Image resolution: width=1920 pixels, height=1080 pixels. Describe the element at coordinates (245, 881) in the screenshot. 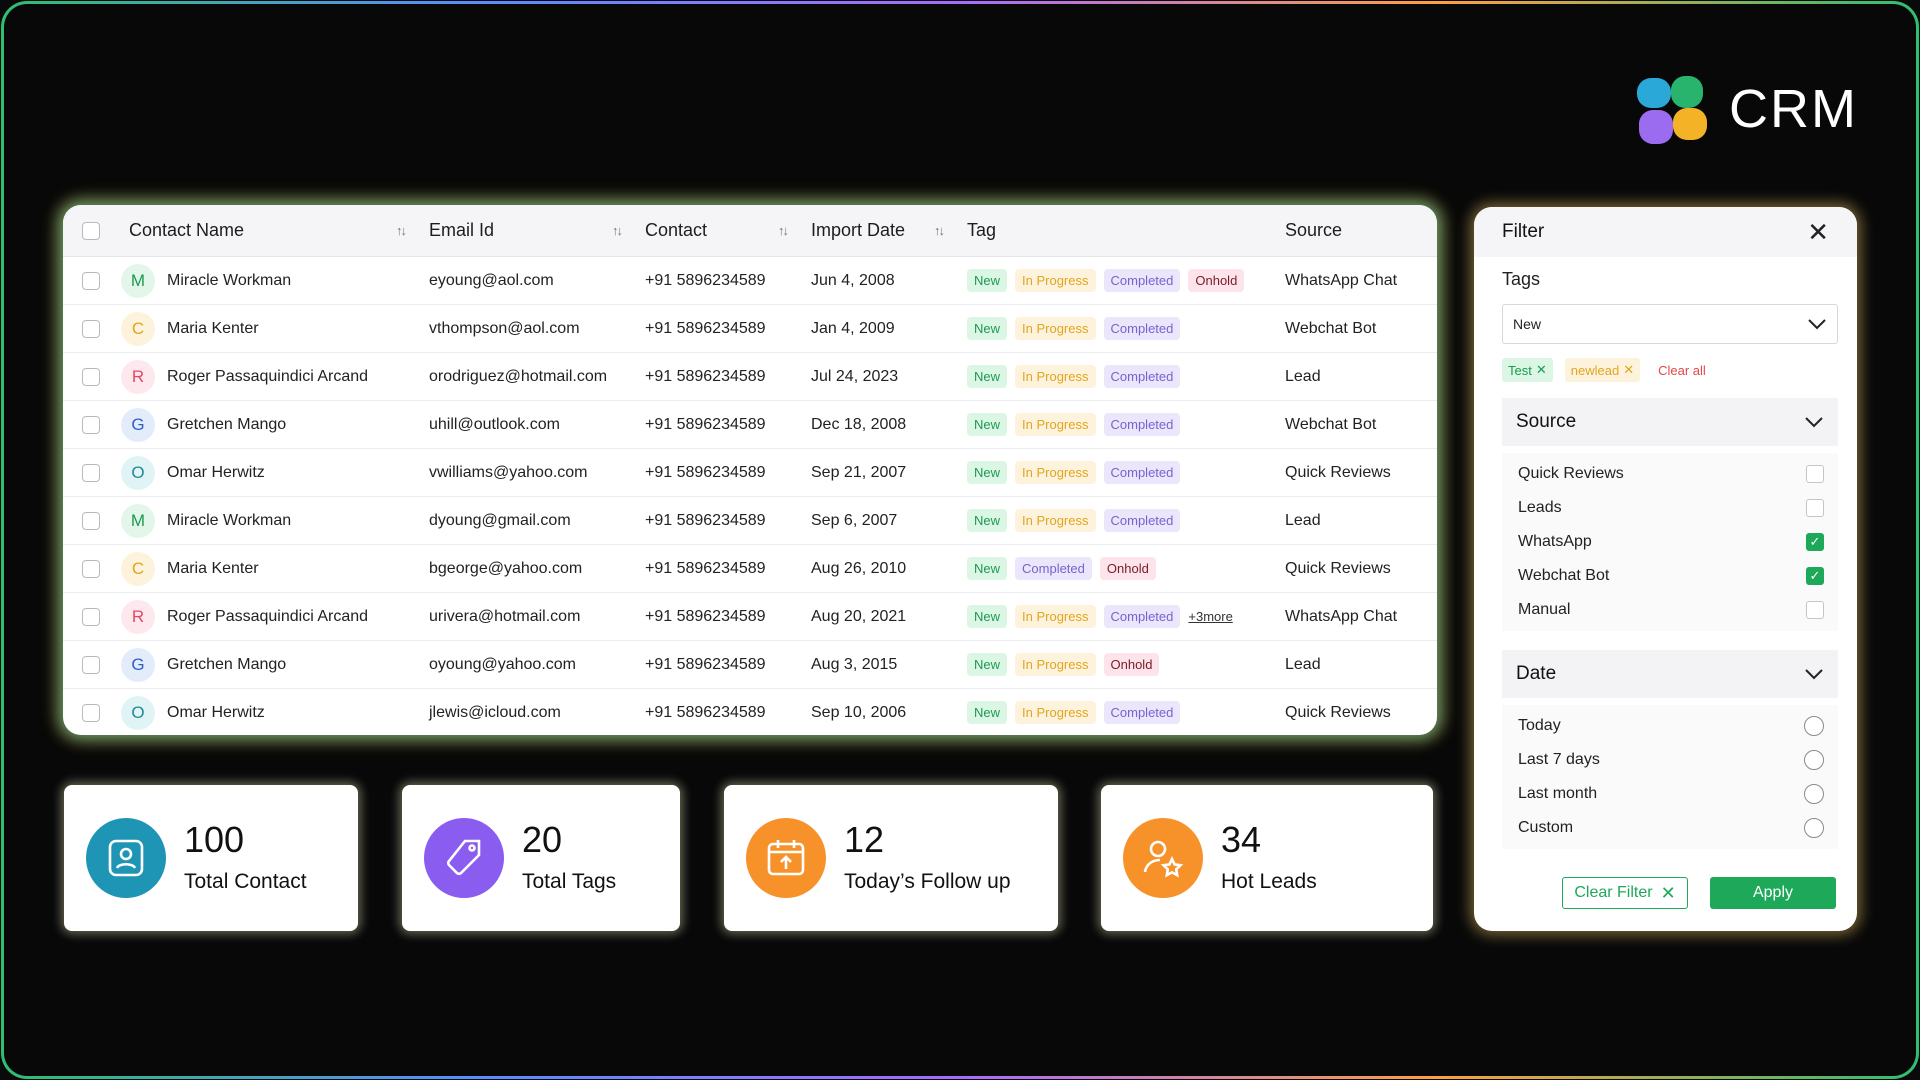

I see `stat-label: Total Contact` at that location.